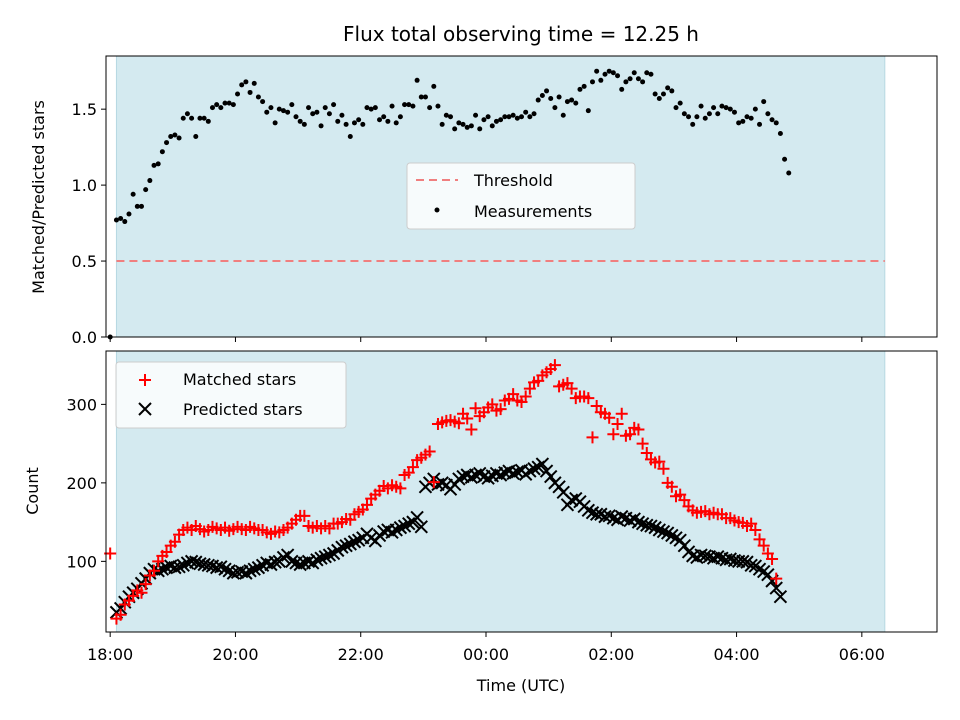 The image size is (960, 720). Describe the element at coordinates (84, 185) in the screenshot. I see `top-y-tick-label: 1.0` at that location.